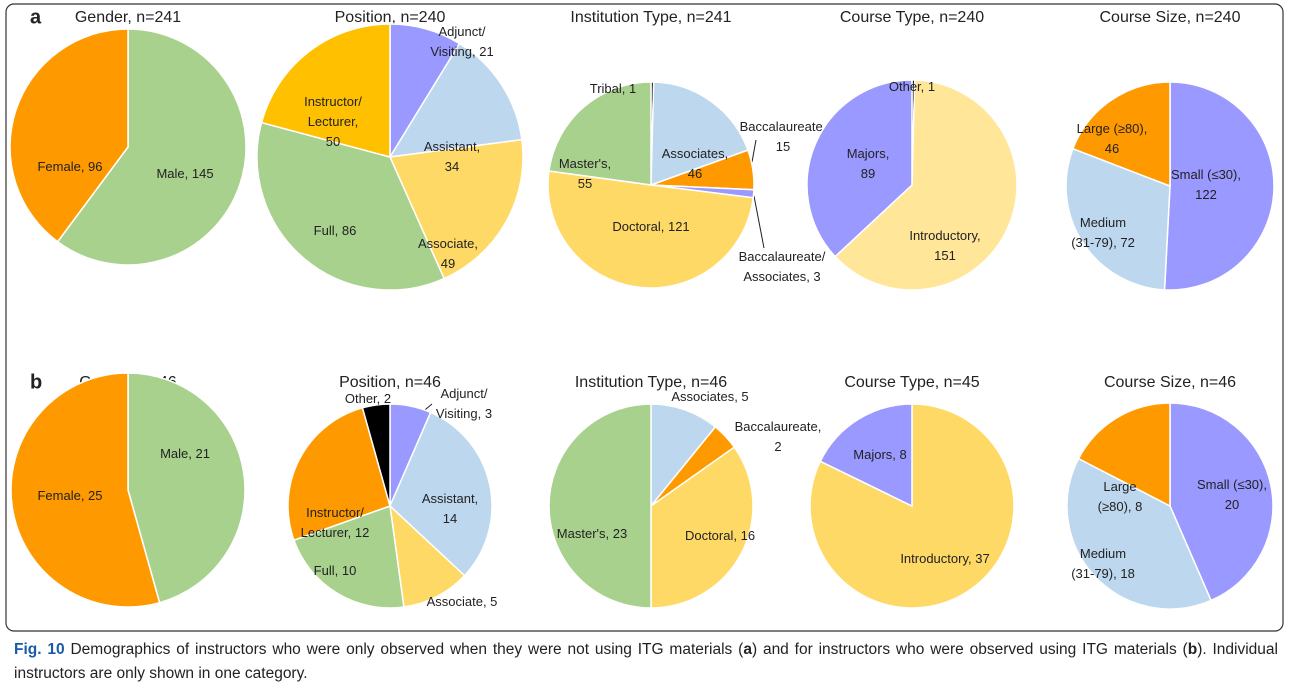 The width and height of the screenshot is (1290, 686). What do you see at coordinates (36, 17) in the screenshot?
I see `panel-label: a` at bounding box center [36, 17].